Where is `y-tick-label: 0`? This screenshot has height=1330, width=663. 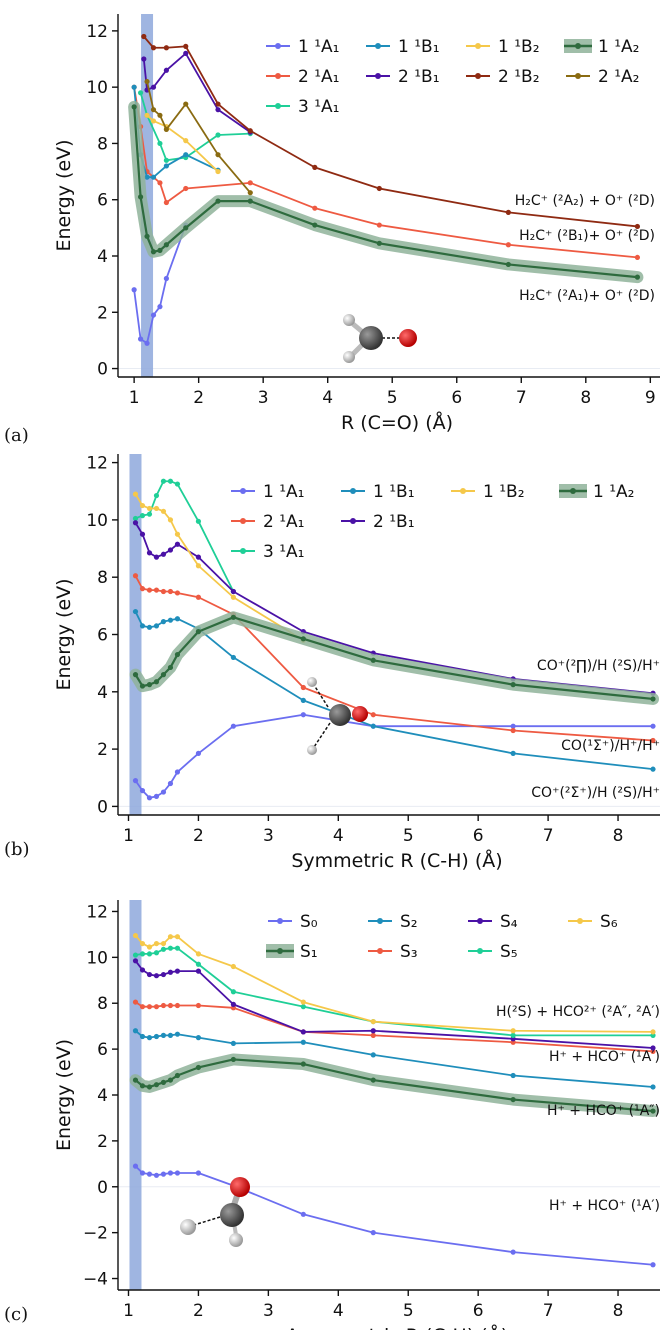
y-tick-label: 0 is located at coordinates (102, 370).